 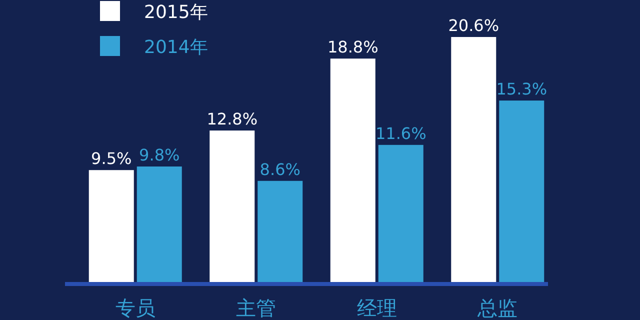 I want to click on data-label: 12.8%, so click(x=232, y=119).